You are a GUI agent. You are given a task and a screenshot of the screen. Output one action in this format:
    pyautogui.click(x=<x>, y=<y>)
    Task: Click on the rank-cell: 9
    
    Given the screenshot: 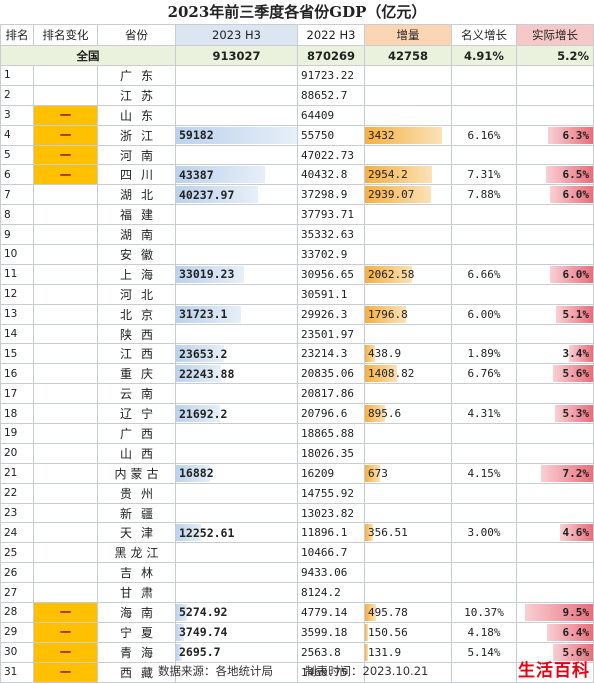 What is the action you would take?
    pyautogui.click(x=17, y=235)
    